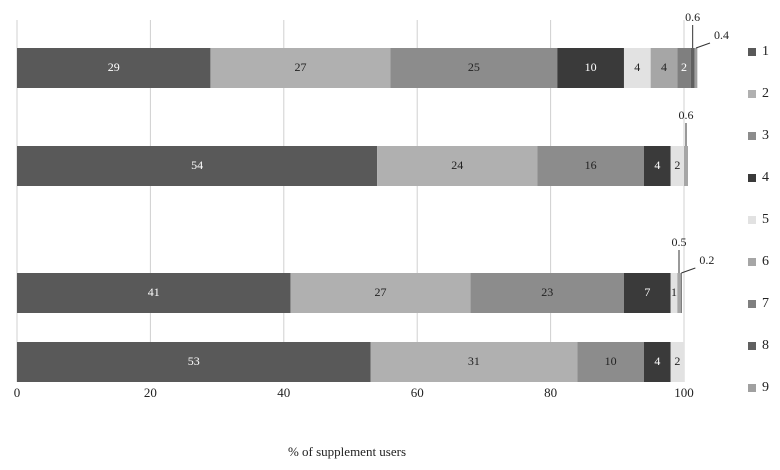 The height and width of the screenshot is (470, 780). What do you see at coordinates (765, 219) in the screenshot?
I see `legend-label: 5` at bounding box center [765, 219].